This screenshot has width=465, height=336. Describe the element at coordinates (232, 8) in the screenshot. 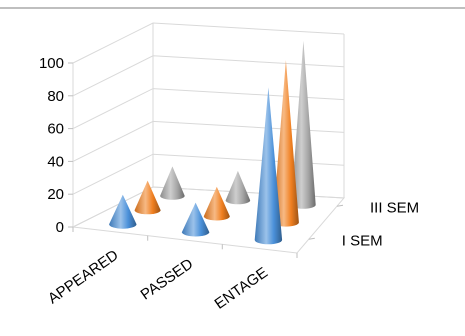

I see `top-border` at that location.